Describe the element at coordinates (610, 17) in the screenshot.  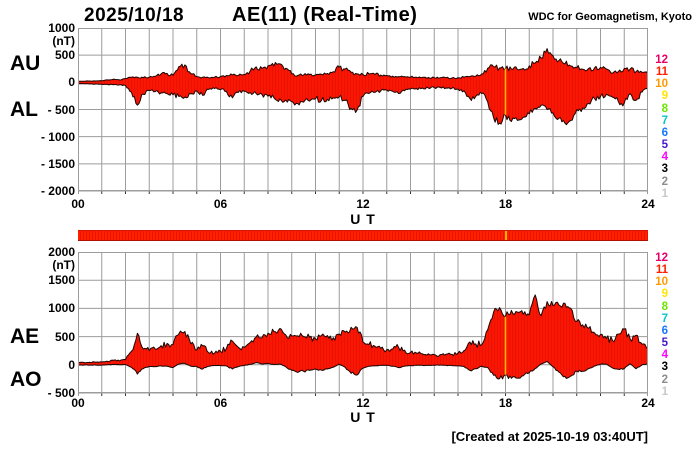
I see `data-source: WDC for Geomagnetism, Kyoto` at that location.